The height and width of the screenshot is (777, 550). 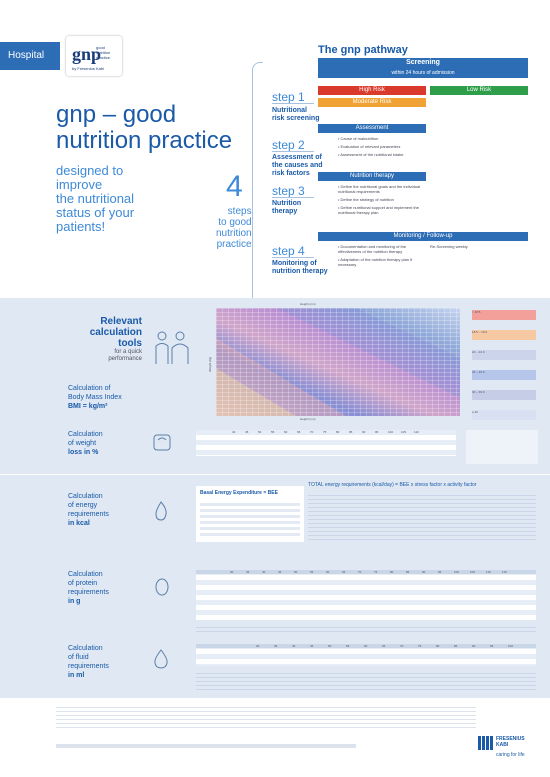 What do you see at coordinates (162, 444) in the screenshot?
I see `scale-icon` at bounding box center [162, 444].